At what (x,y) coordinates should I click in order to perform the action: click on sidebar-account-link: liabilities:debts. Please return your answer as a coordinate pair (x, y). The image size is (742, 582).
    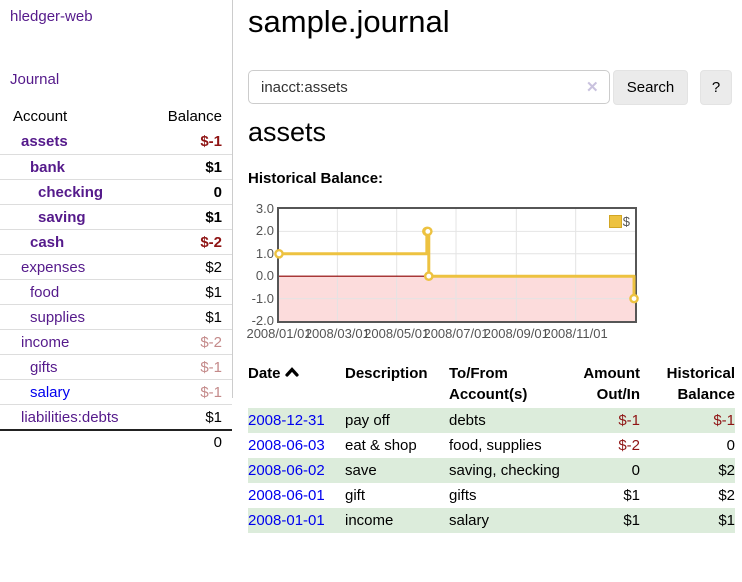
    Looking at the image, I should click on (70, 417).